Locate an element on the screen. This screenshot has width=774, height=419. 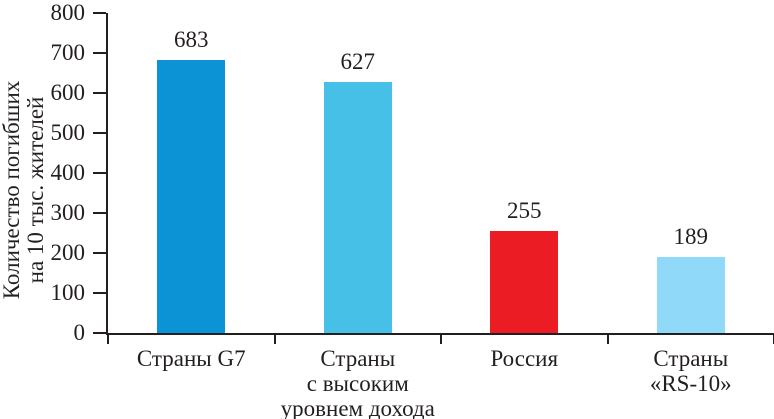
y-tick-label: 200 is located at coordinates (68, 252).